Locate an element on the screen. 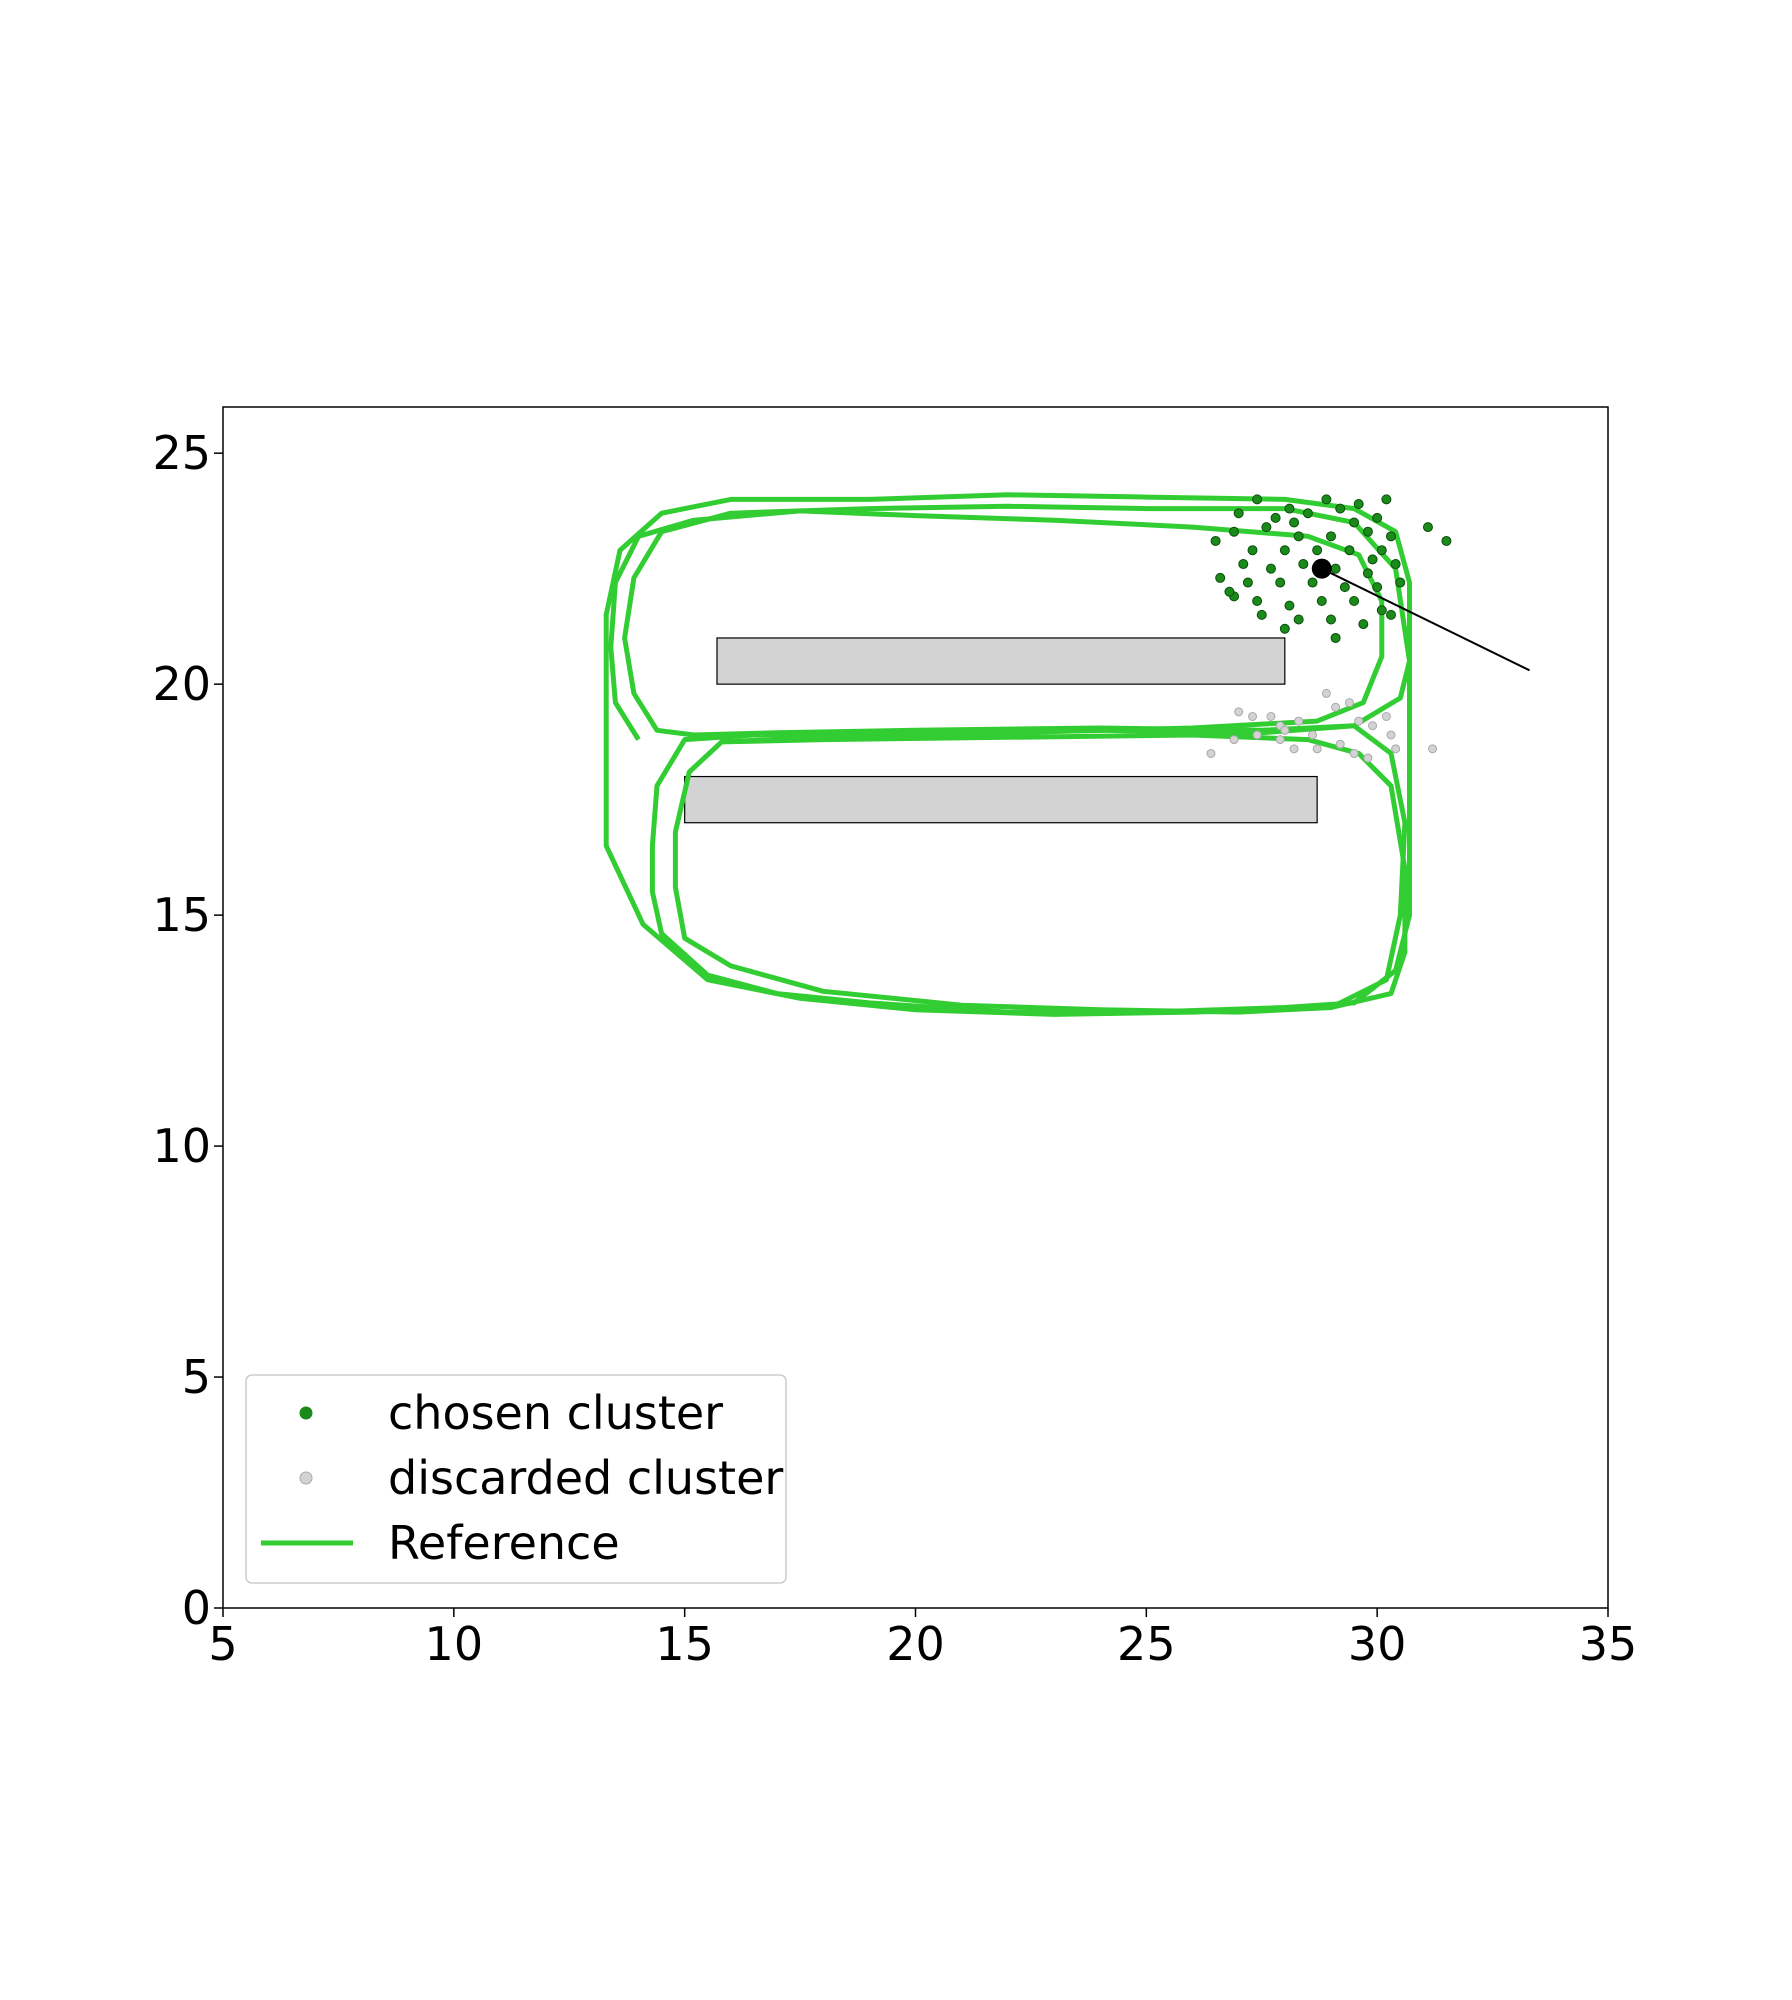 The width and height of the screenshot is (1792, 2000). obstacle-rect is located at coordinates (1001, 799).